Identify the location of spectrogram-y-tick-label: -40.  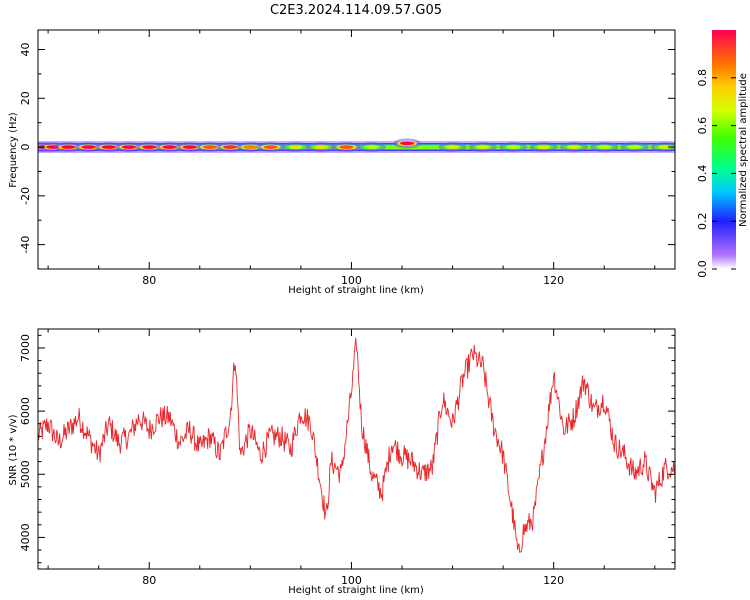
(25, 245).